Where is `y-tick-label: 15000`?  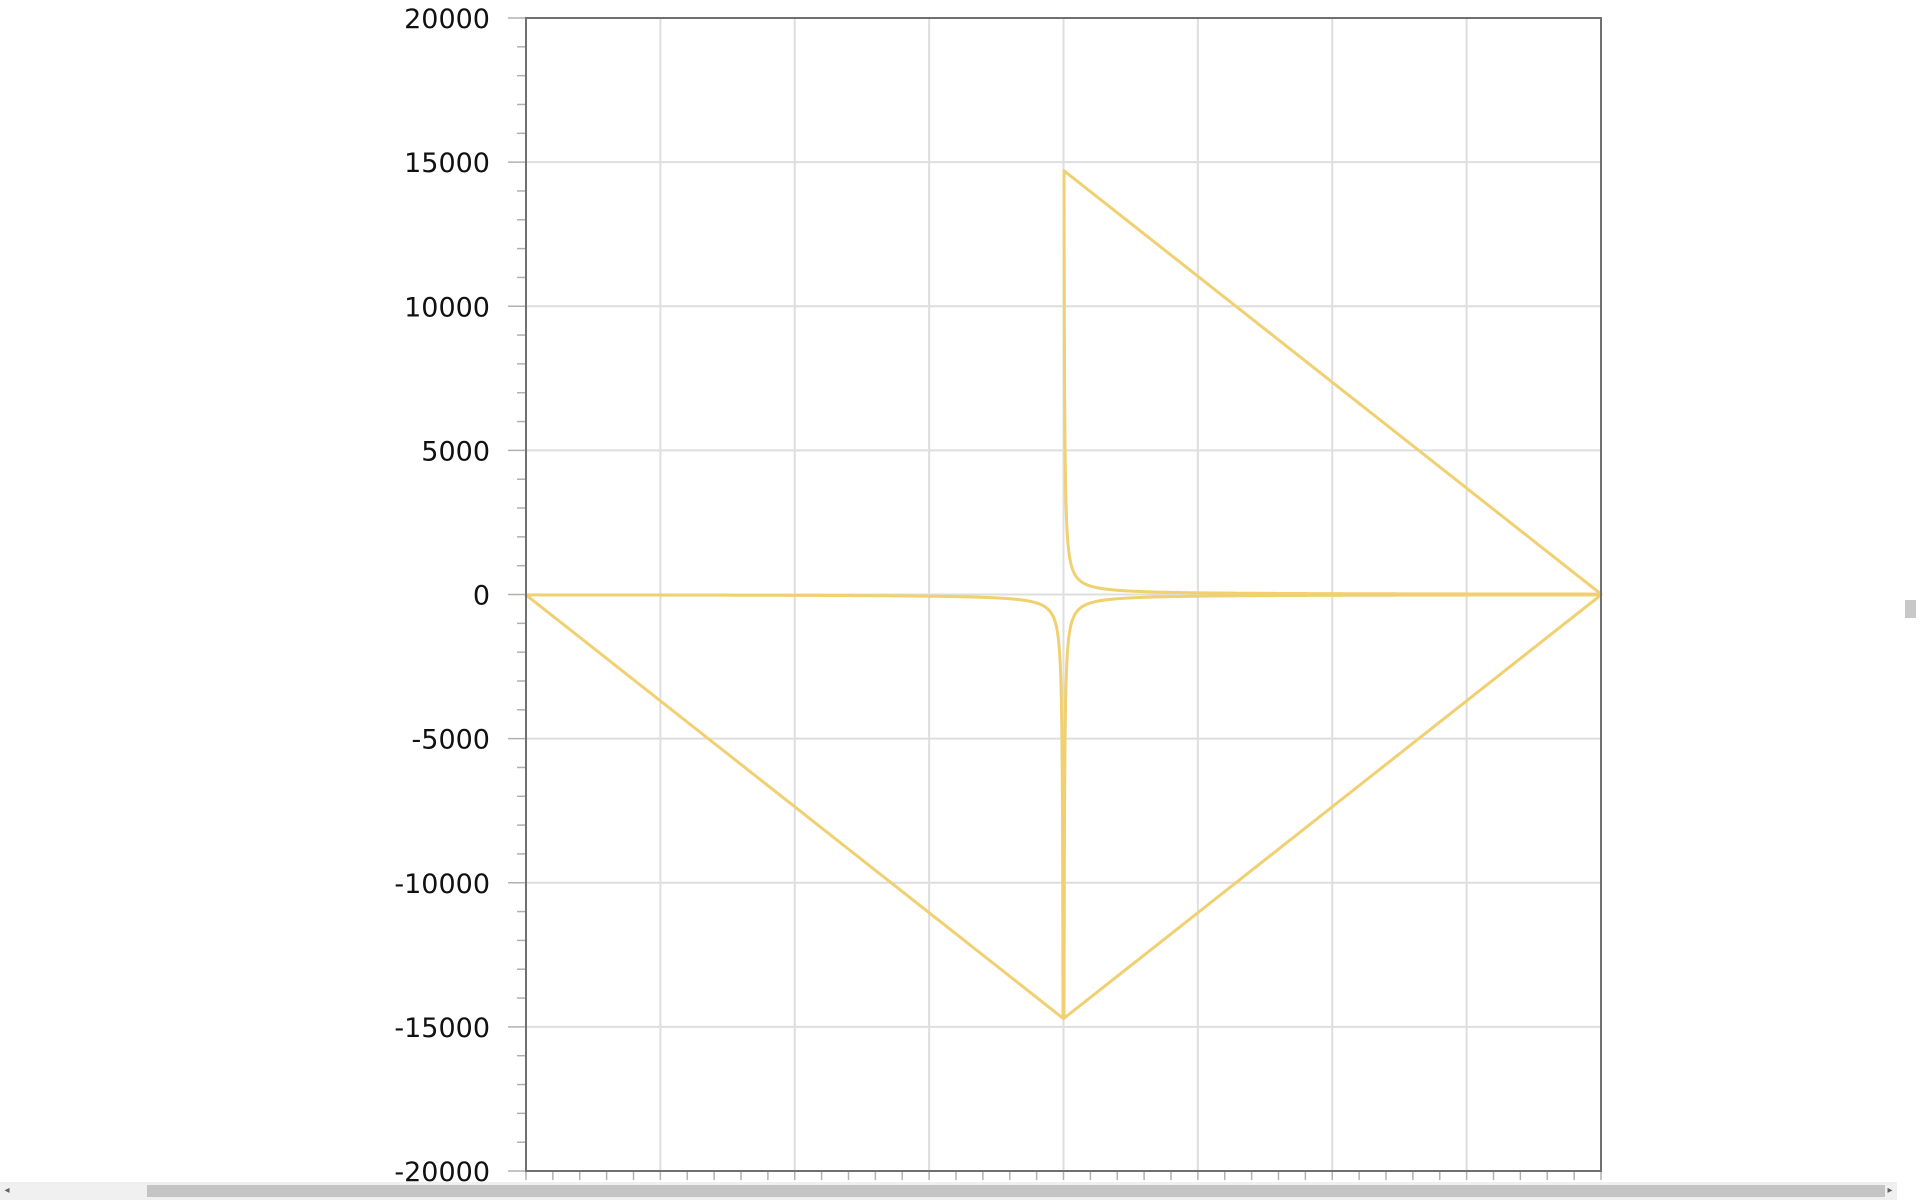
y-tick-label: 15000 is located at coordinates (447, 163).